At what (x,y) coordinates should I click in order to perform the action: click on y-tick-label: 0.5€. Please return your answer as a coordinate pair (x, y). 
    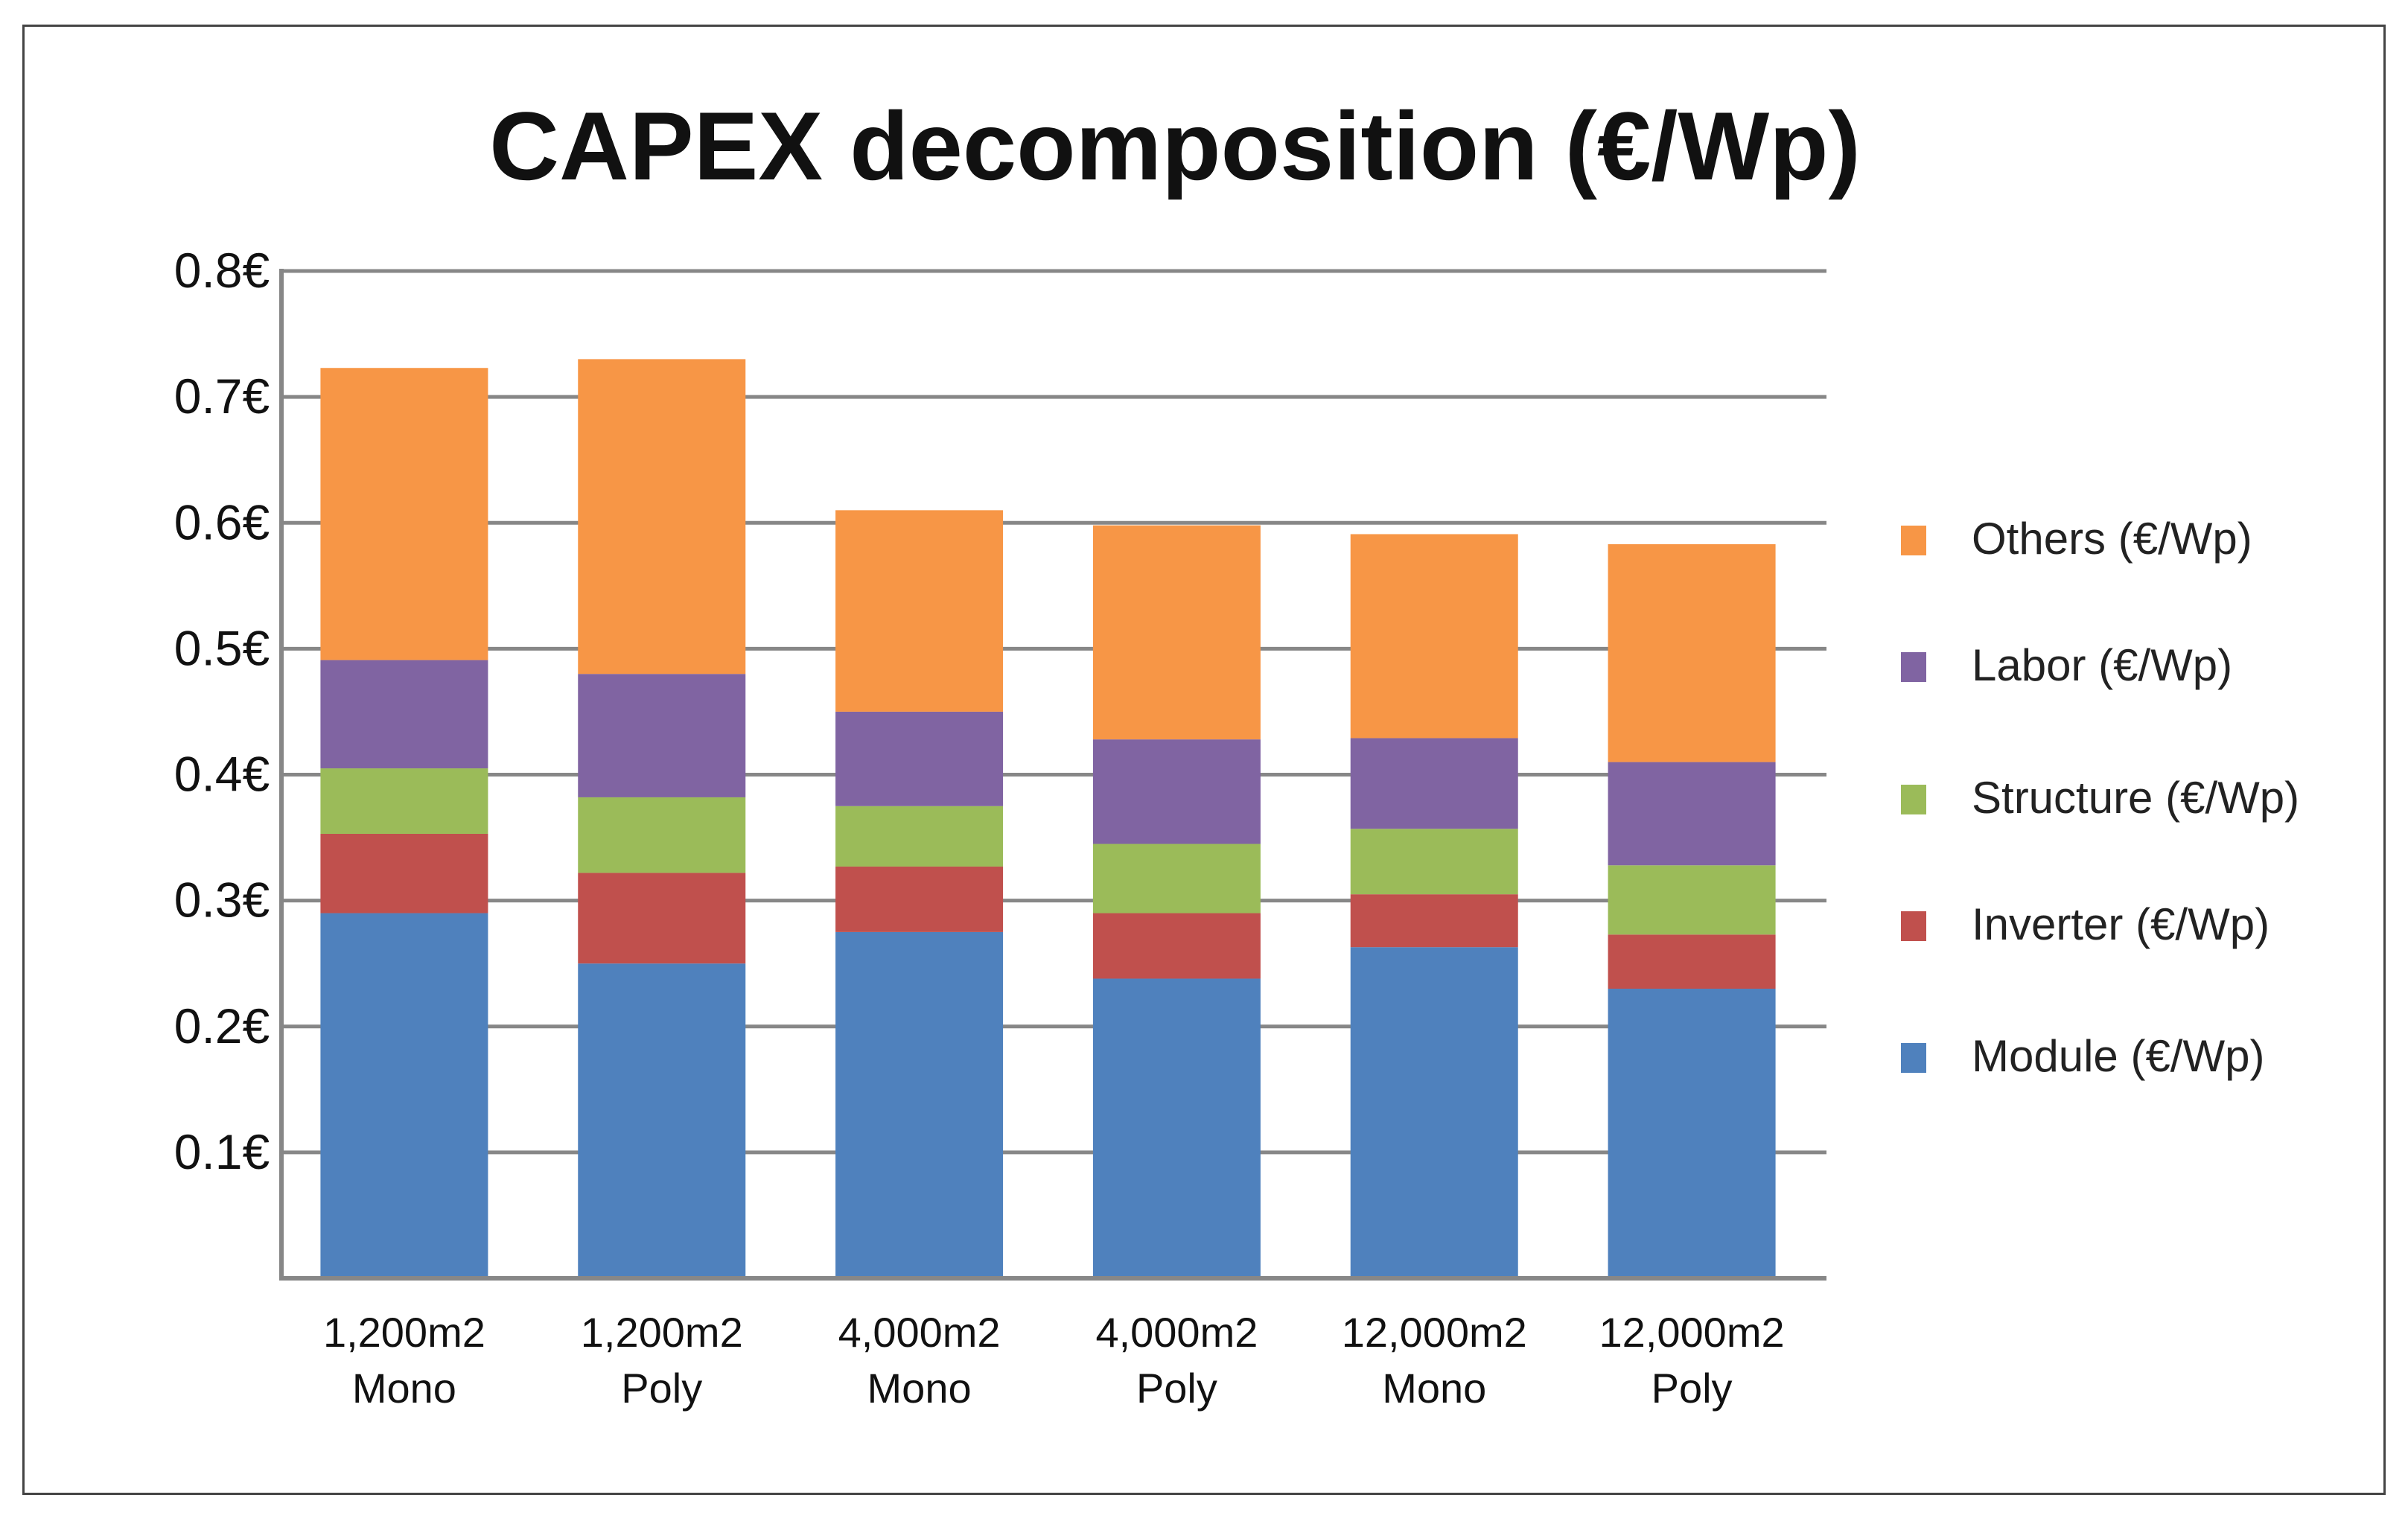
    Looking at the image, I should click on (222, 647).